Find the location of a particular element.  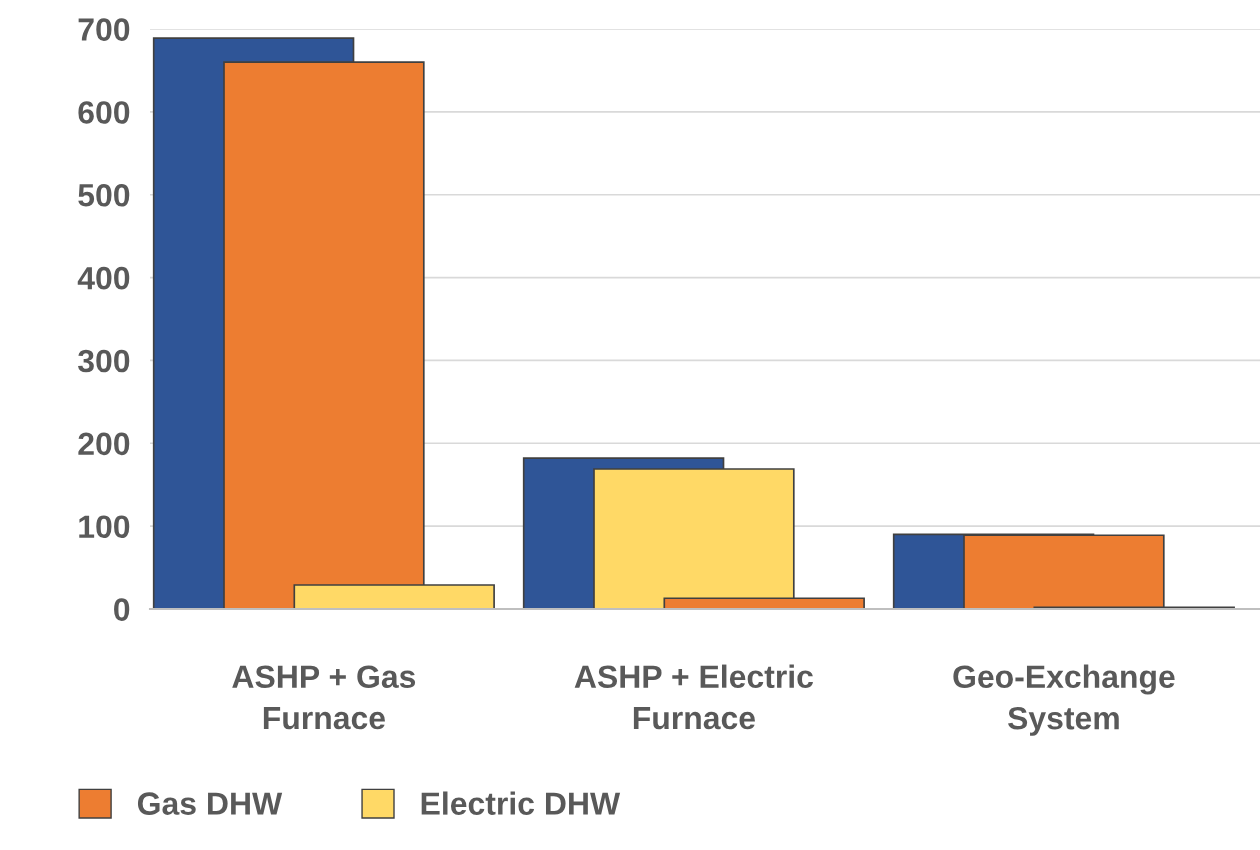

y-tick-label: 700 is located at coordinates (104, 29).